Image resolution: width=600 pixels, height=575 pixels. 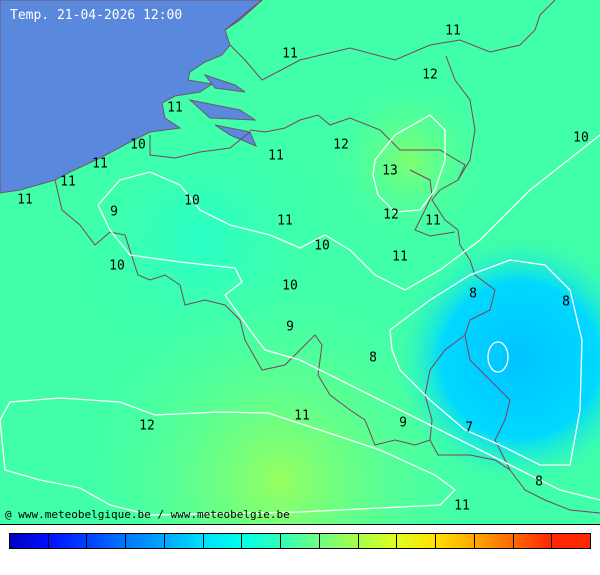 I want to click on temp-label: 13, so click(x=390, y=171).